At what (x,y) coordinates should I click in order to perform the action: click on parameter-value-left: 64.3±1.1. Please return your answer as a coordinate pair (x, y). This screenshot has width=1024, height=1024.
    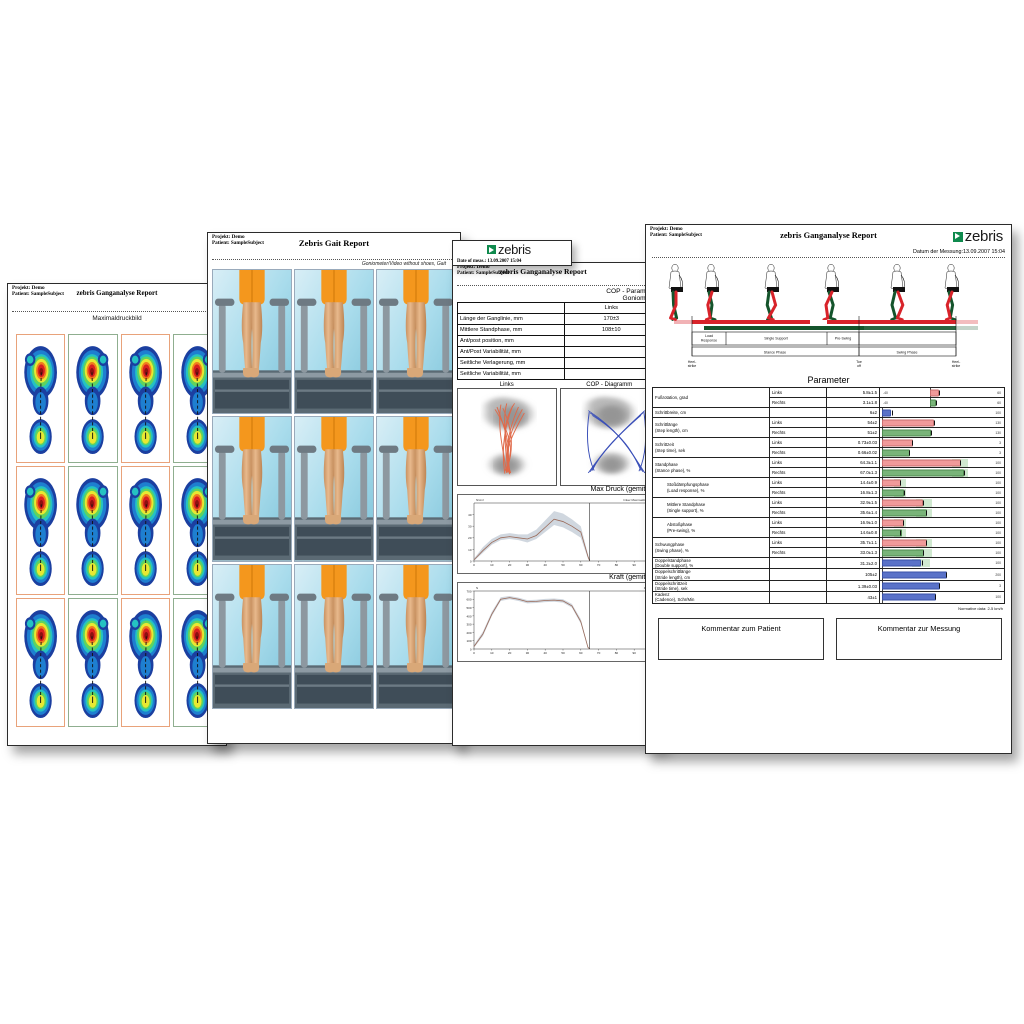
    Looking at the image, I should click on (853, 462).